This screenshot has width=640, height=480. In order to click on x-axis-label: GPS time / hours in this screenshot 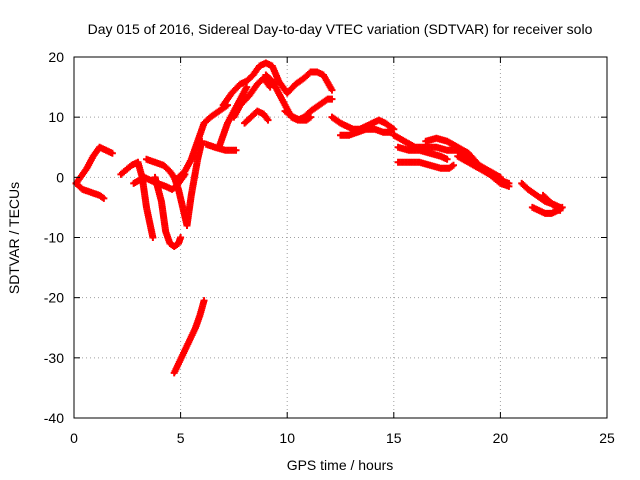, I will do `click(340, 465)`.